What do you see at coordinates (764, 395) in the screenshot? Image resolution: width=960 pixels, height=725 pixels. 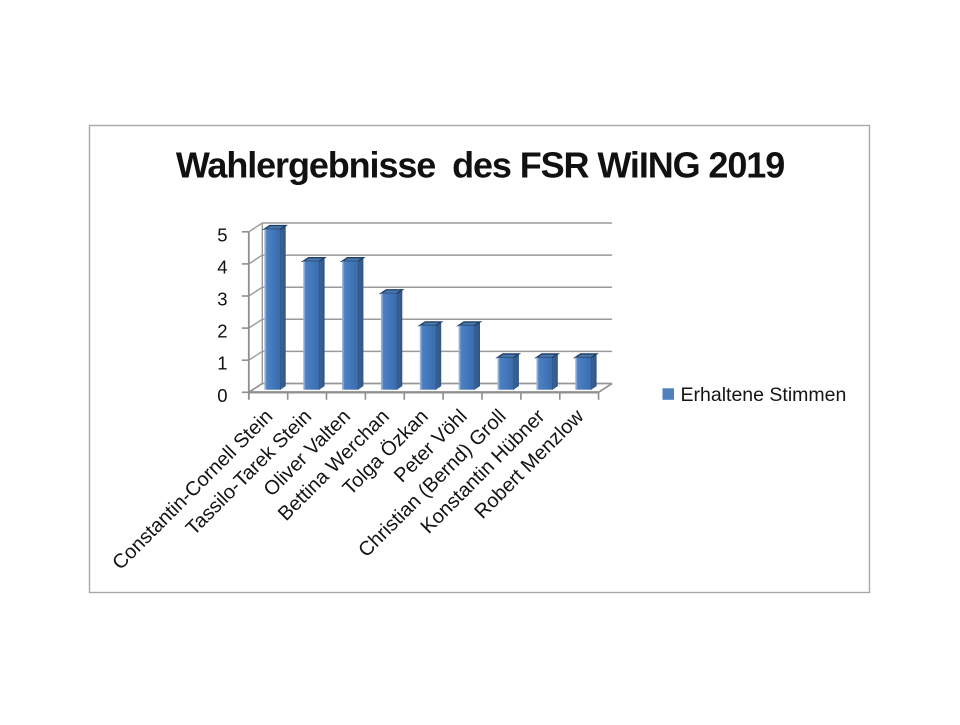 I see `svg-text: Erhaltene Stimmen` at bounding box center [764, 395].